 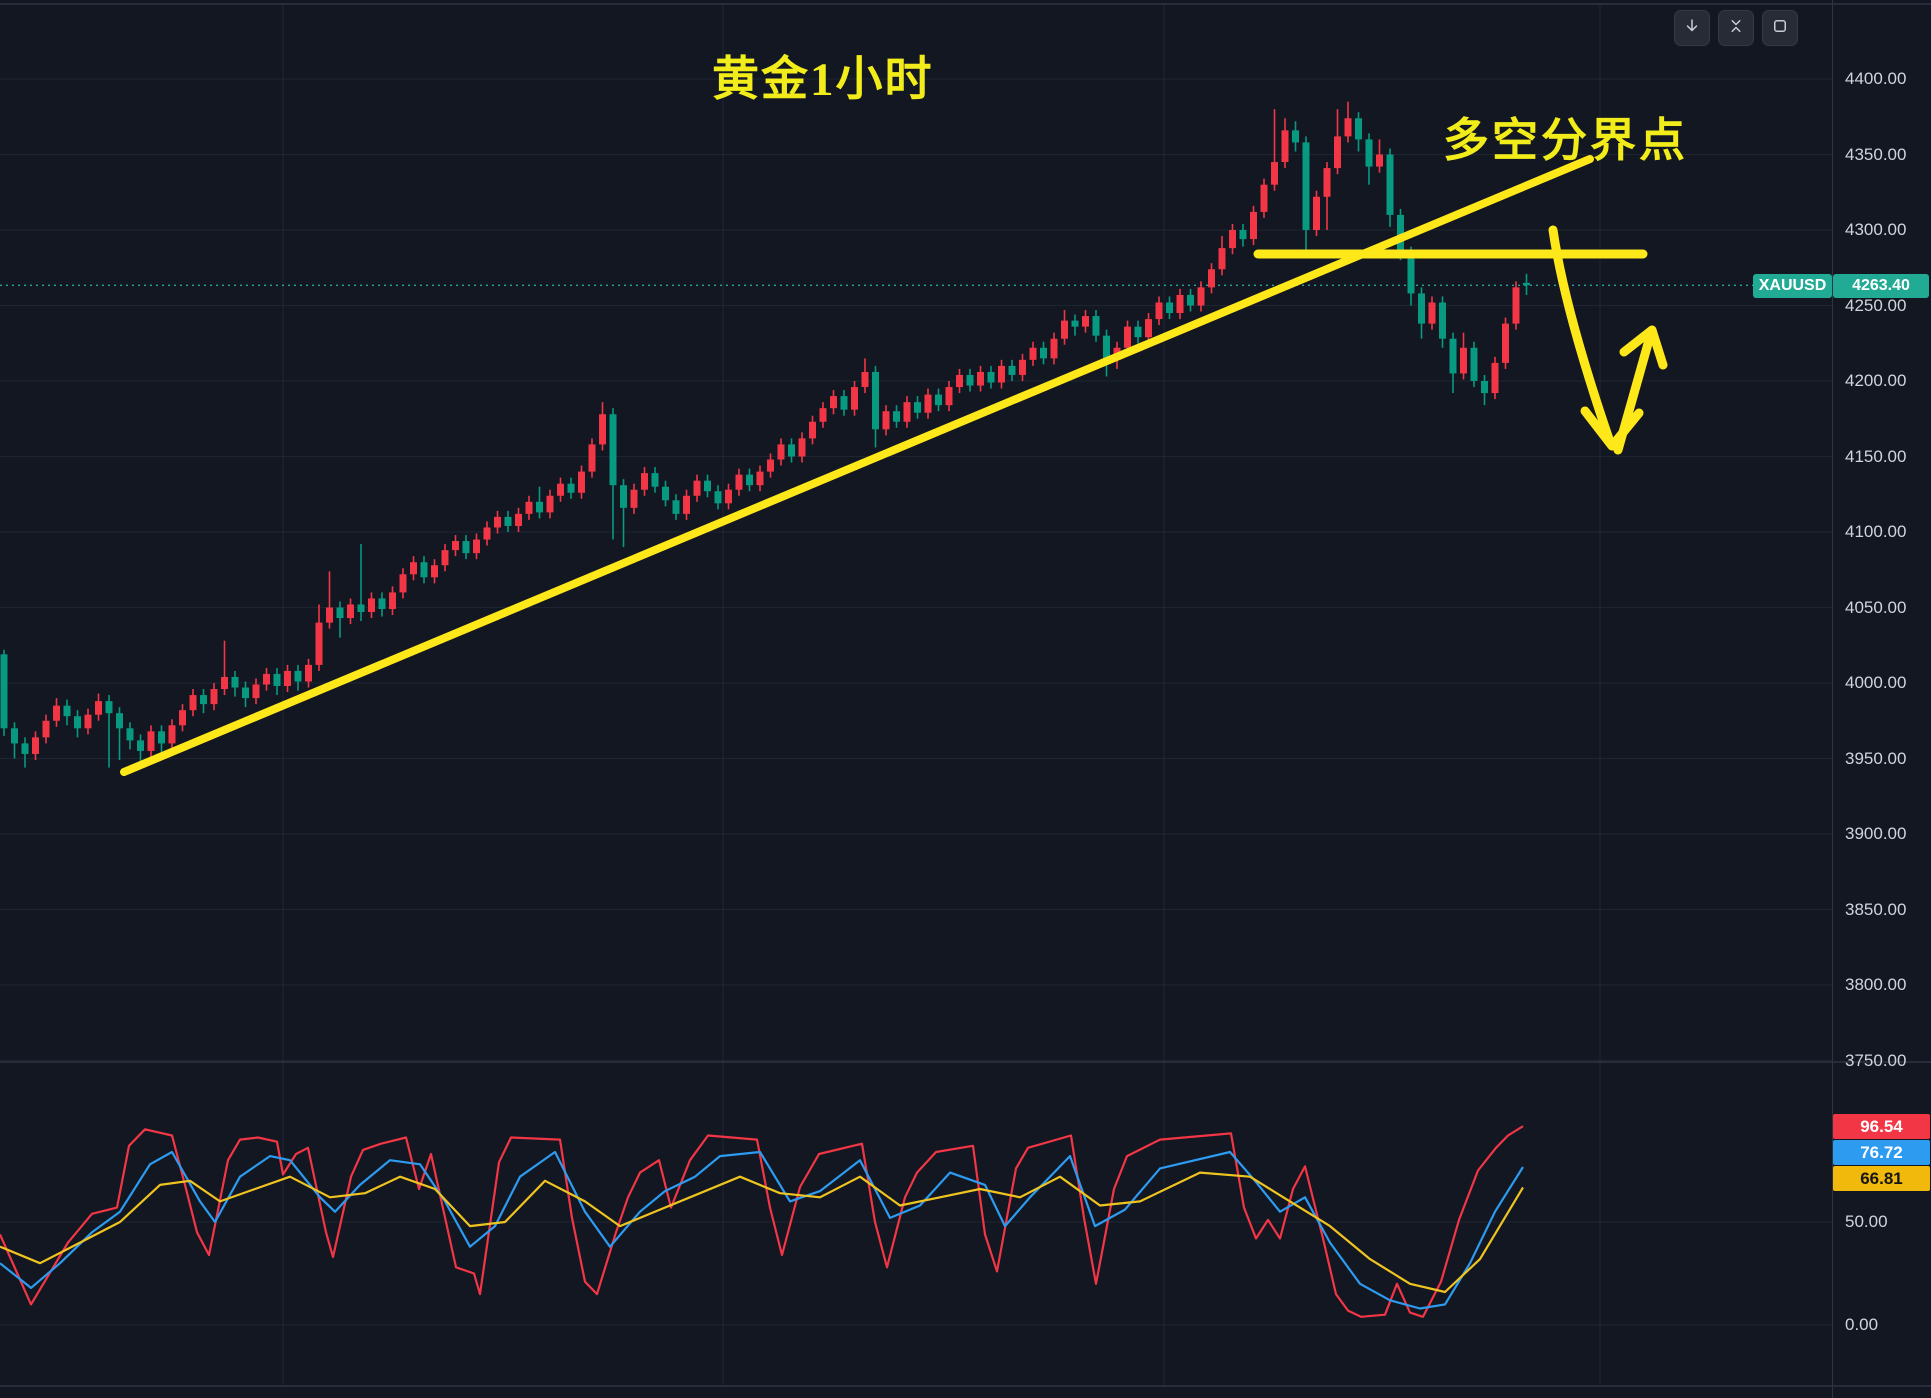 I want to click on kdj-line-J, so click(x=762, y=1232).